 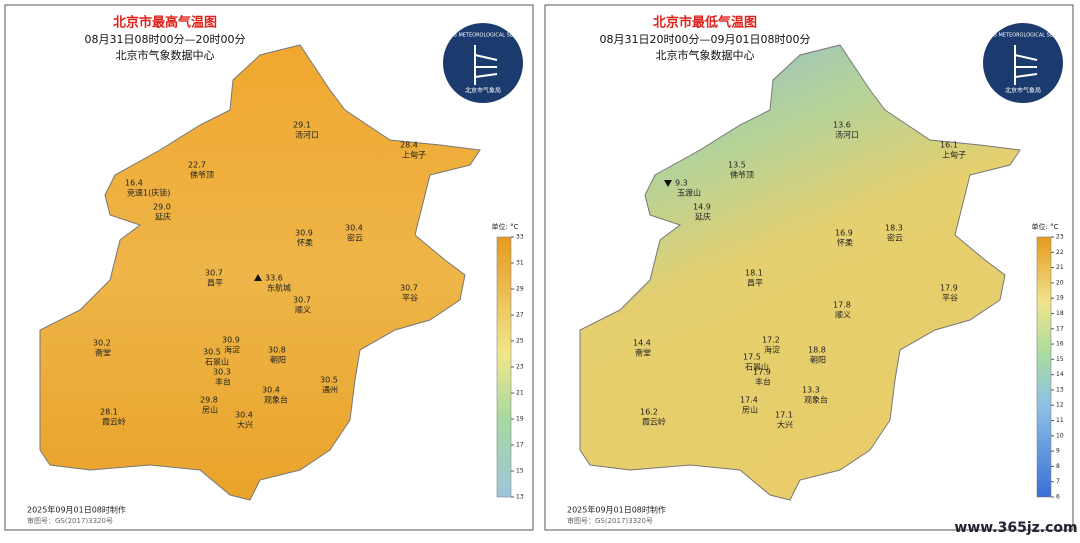 What do you see at coordinates (148, 193) in the screenshot?
I see `station-name: 竞速1(庆锁)` at bounding box center [148, 193].